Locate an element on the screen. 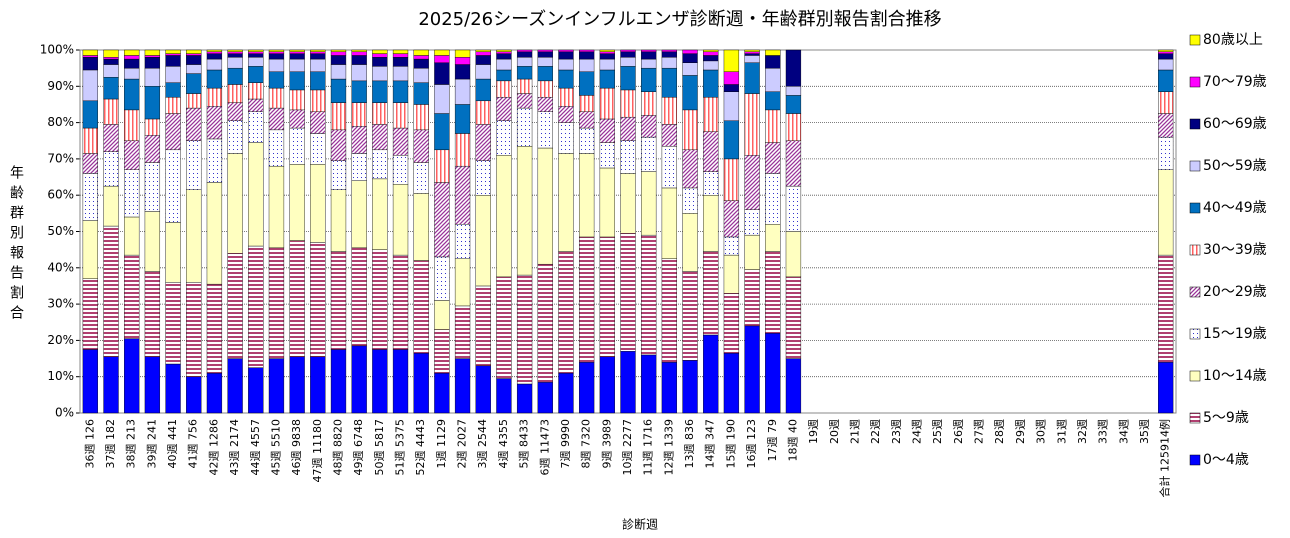  chart-title: 2025/26シーズンインフルエンザ診断週・年齢群別報告割合推移 is located at coordinates (679, 19).